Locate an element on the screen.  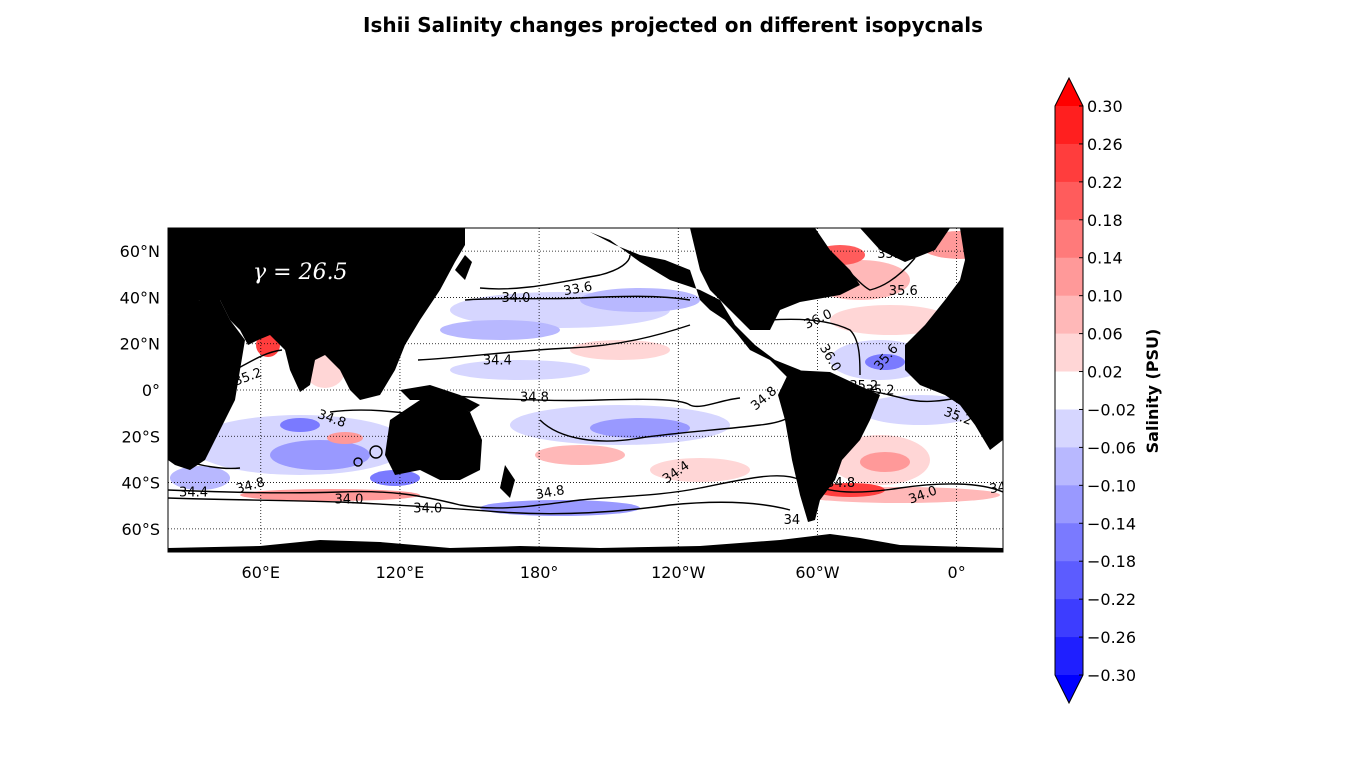
land-japan is located at coordinates (463, 267).